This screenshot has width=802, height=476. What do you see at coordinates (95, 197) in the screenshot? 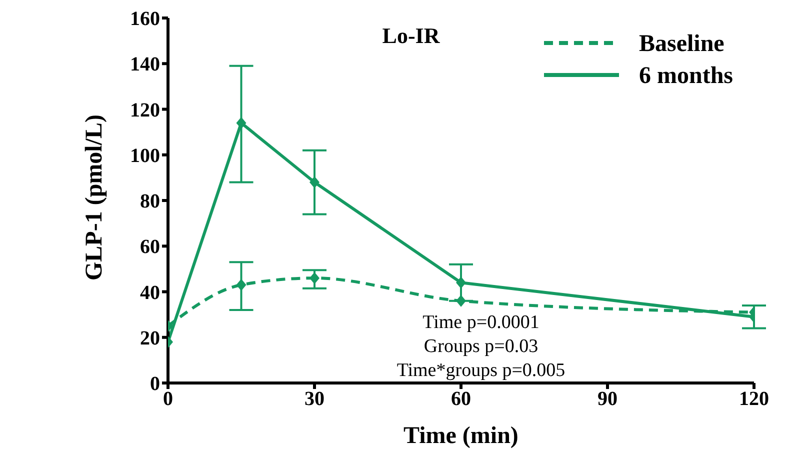
I see `y-axis-title: GLP-1 (pmol/L)` at bounding box center [95, 197].